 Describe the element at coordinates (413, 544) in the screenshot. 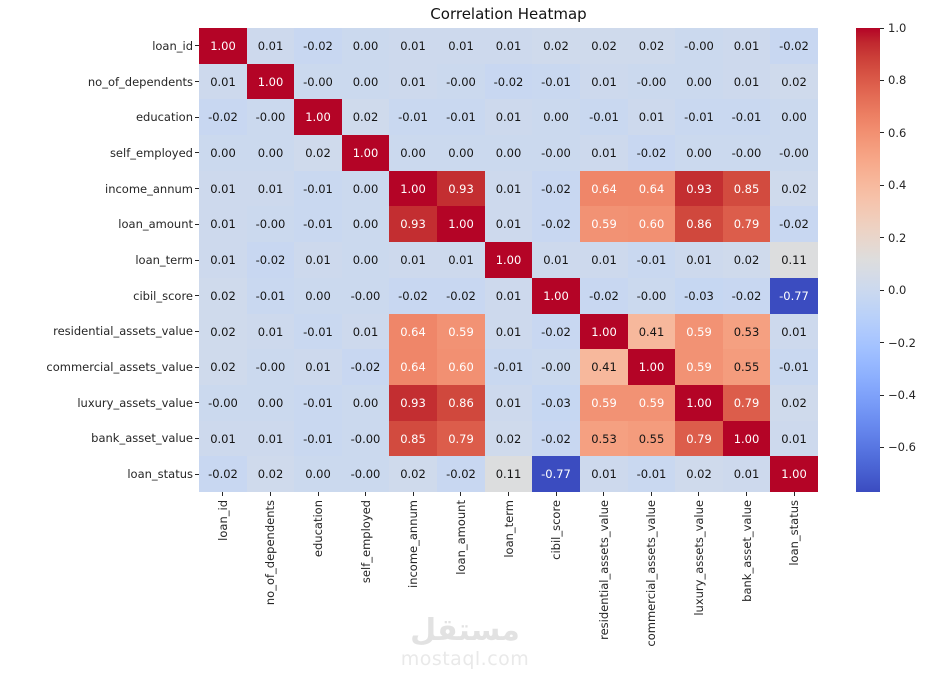

I see `x-tick-label: income_annum` at that location.